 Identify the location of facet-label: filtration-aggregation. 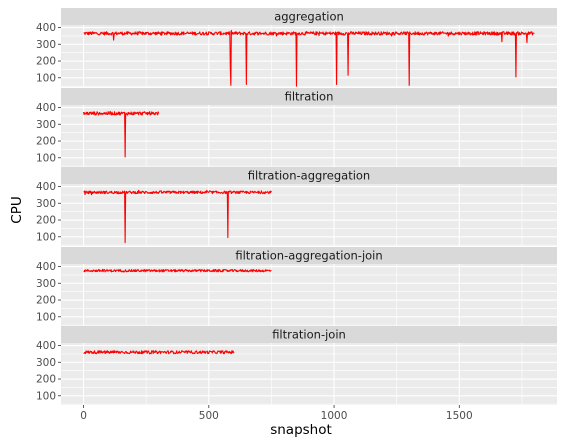
(309, 176).